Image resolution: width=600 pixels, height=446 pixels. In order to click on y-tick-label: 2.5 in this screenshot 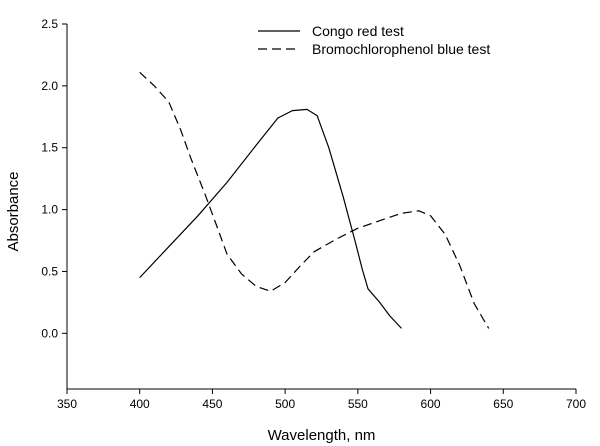, I will do `click(49, 24)`.